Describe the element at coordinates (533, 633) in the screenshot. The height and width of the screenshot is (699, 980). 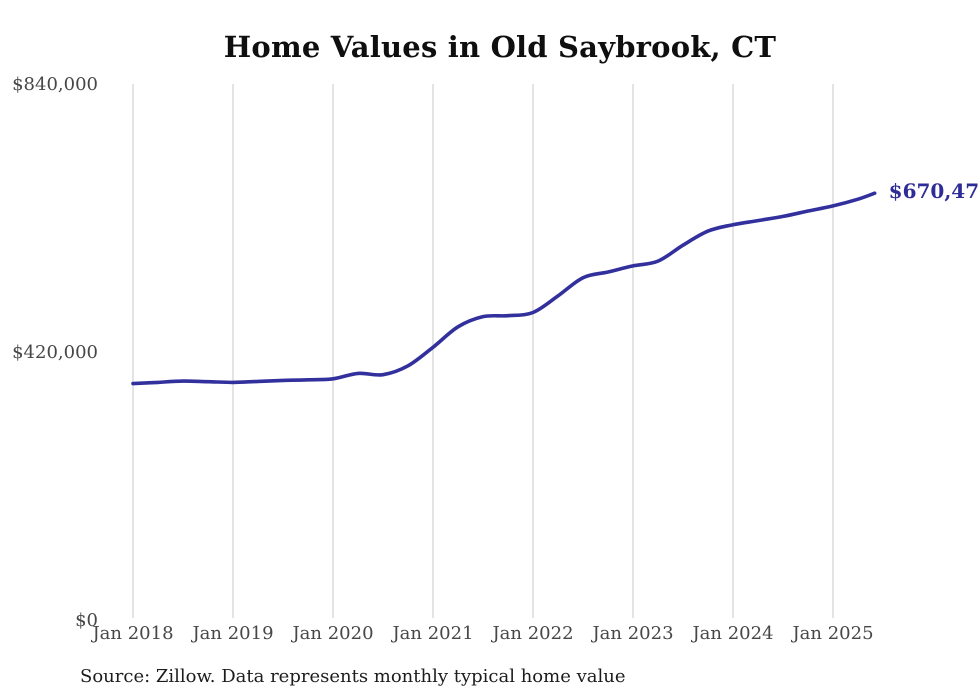
I see `x-axis-label-2022: Jan 2022` at that location.